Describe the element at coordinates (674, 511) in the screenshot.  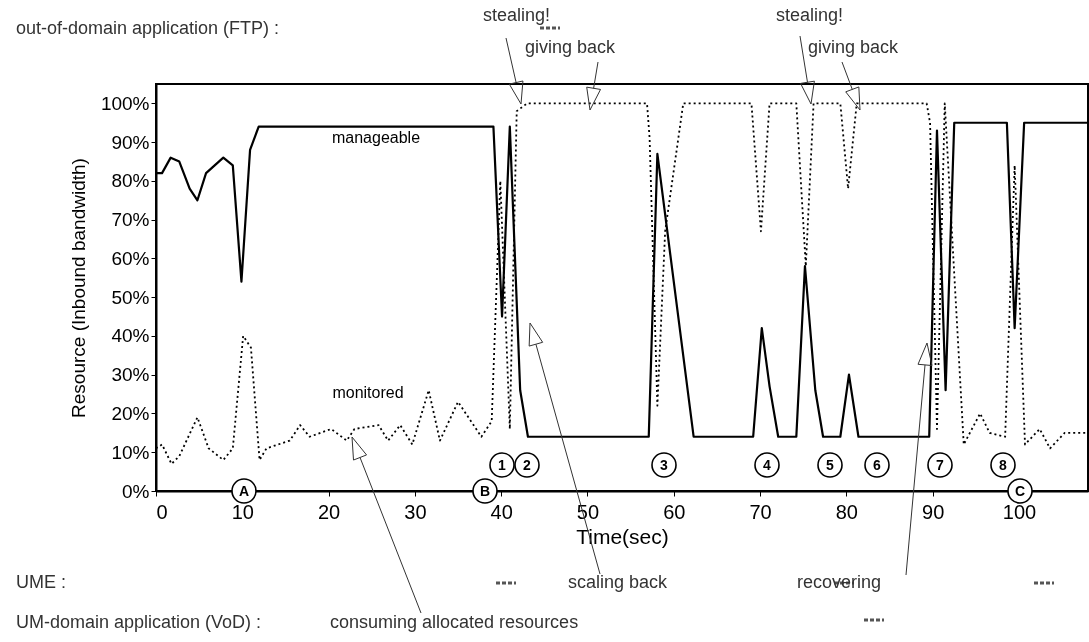
I see `x-tick-label: 60` at that location.